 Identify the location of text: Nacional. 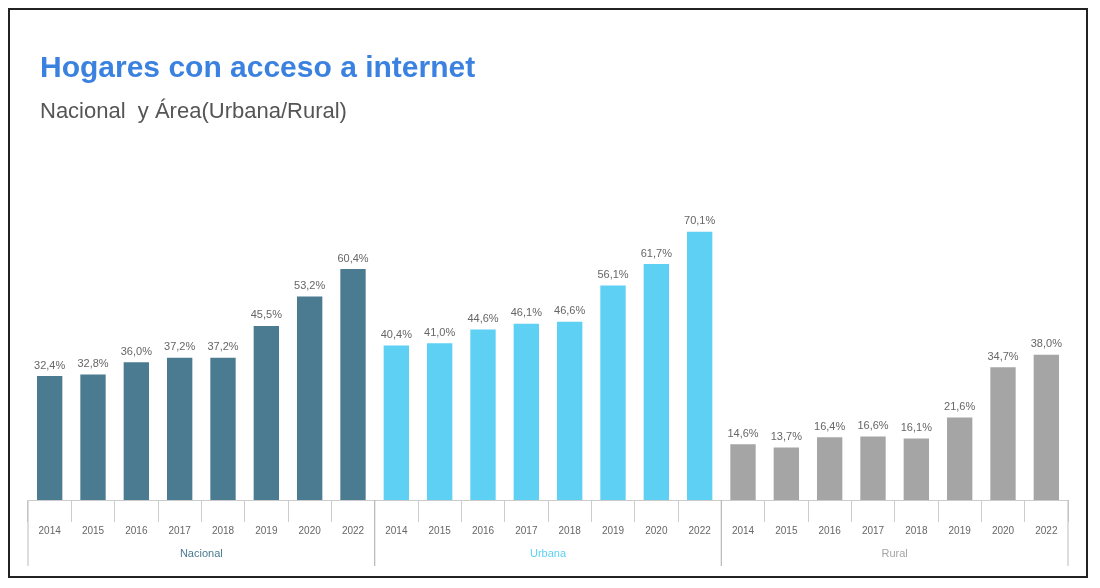
(201, 553).